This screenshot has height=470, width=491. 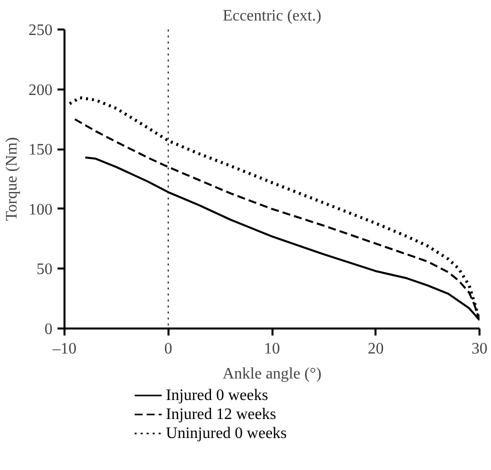 I want to click on x-tick-label: 30, so click(x=480, y=349).